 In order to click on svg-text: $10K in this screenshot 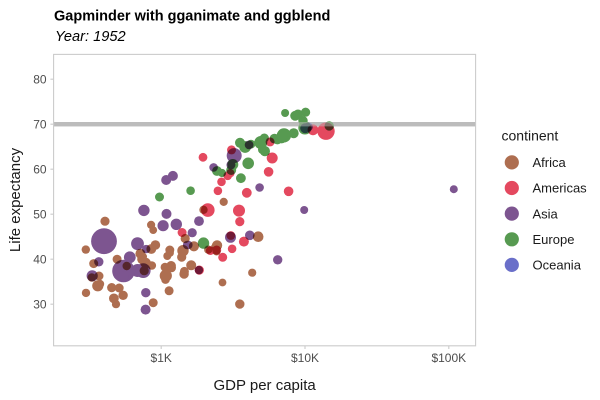, I will do `click(305, 358)`.